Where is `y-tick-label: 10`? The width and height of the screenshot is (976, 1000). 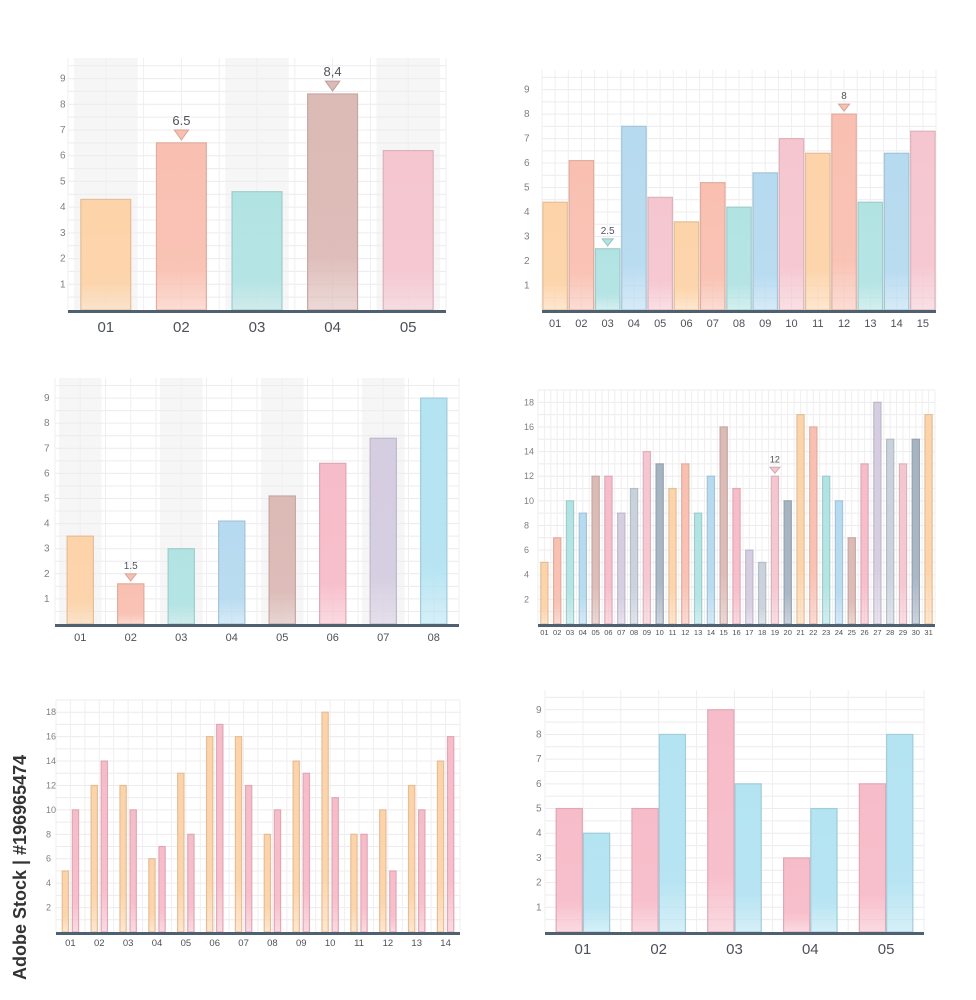 y-tick-label: 10 is located at coordinates (529, 501).